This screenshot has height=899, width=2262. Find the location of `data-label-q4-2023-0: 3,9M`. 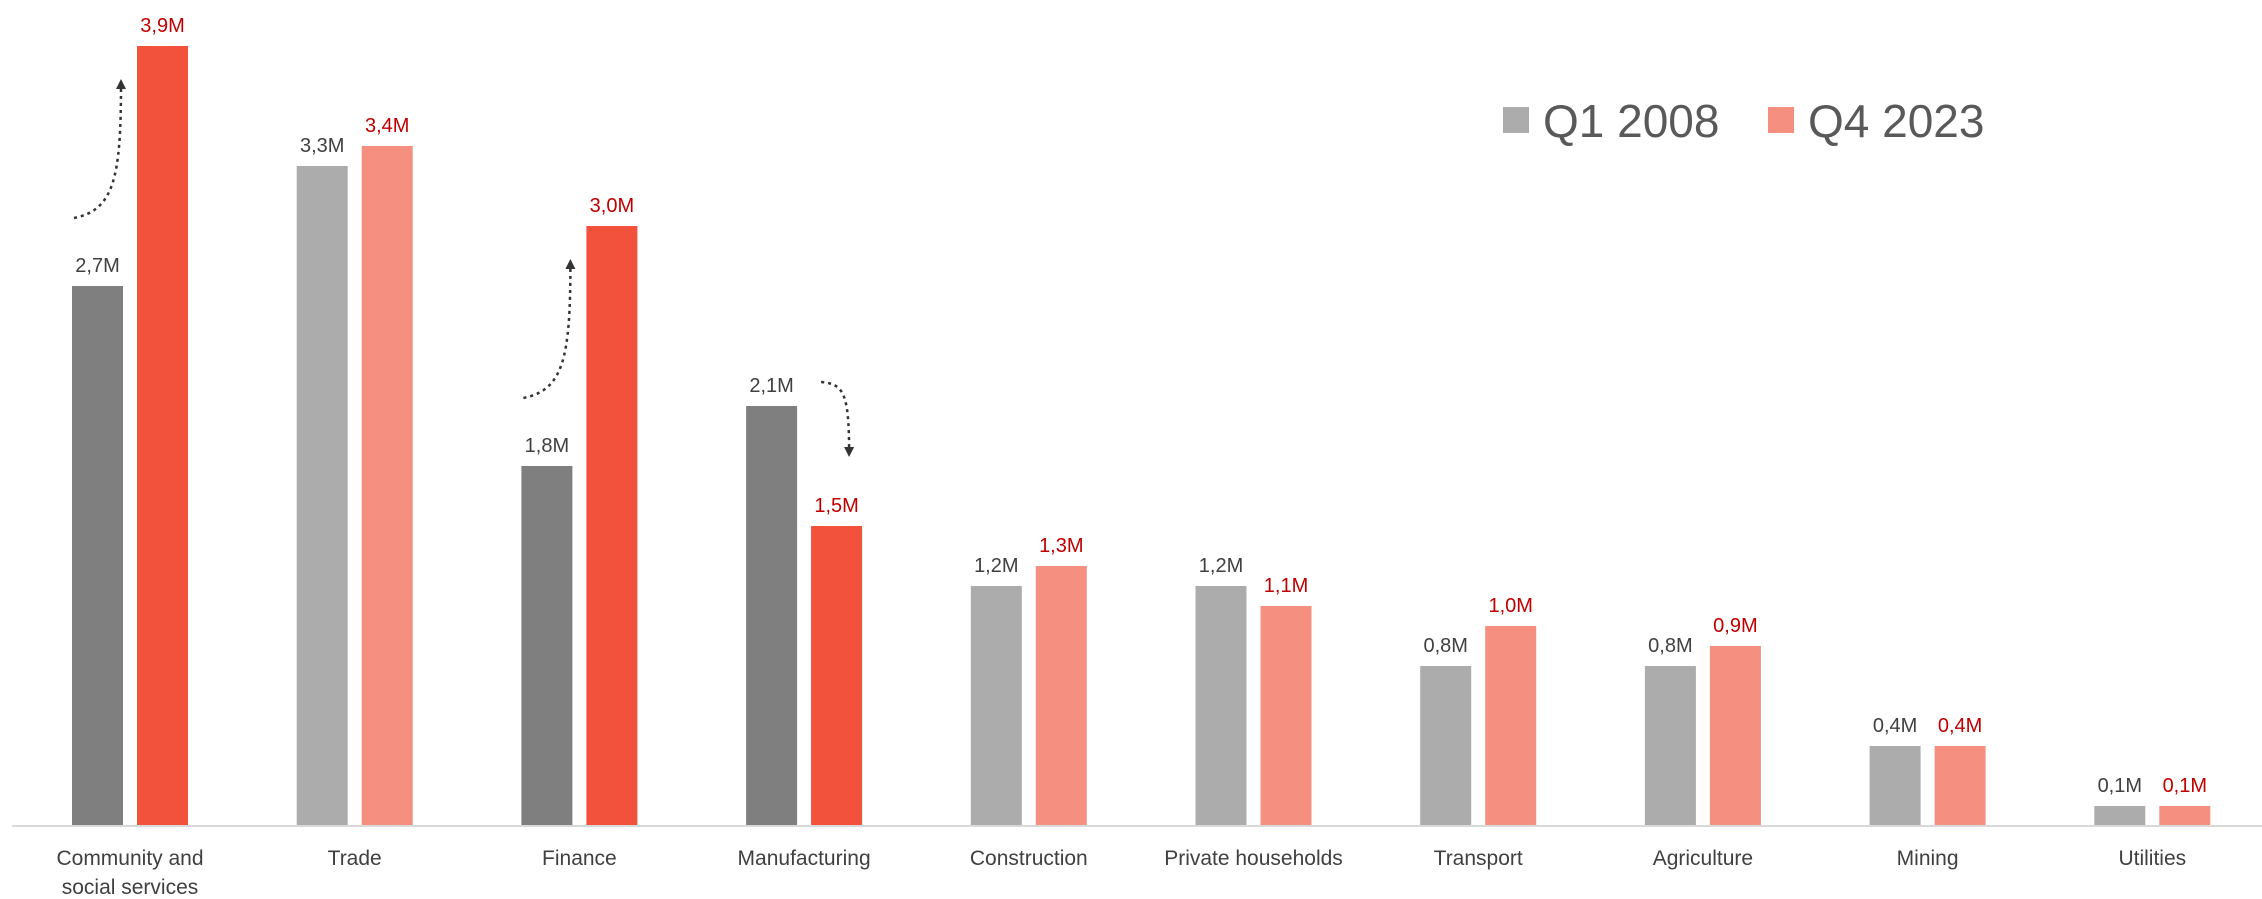

data-label-q4-2023-0: 3,9M is located at coordinates (162, 26).